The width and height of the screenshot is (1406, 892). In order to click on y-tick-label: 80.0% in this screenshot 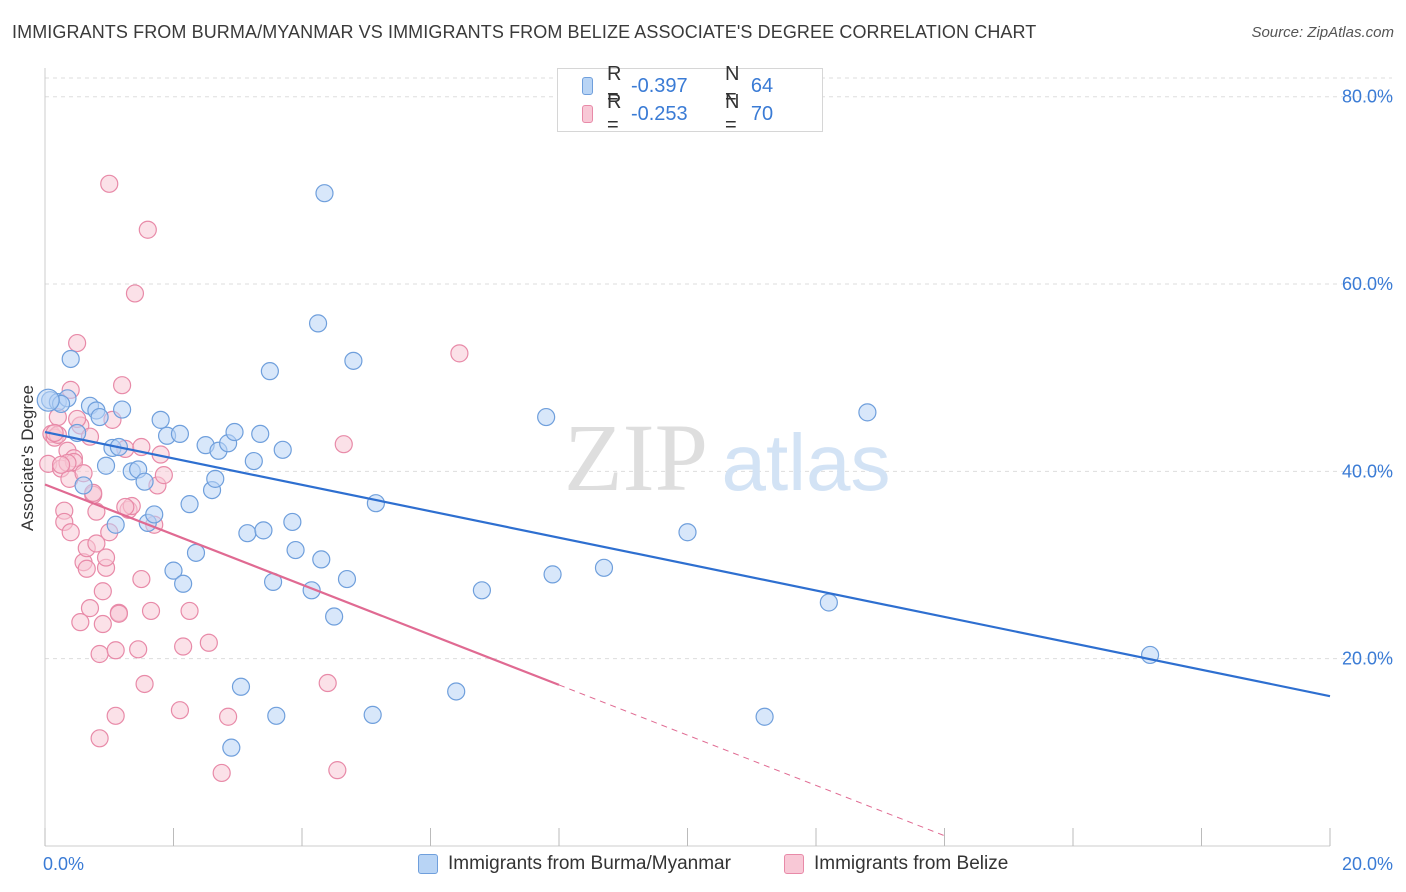, I will do `click(1367, 97)`.